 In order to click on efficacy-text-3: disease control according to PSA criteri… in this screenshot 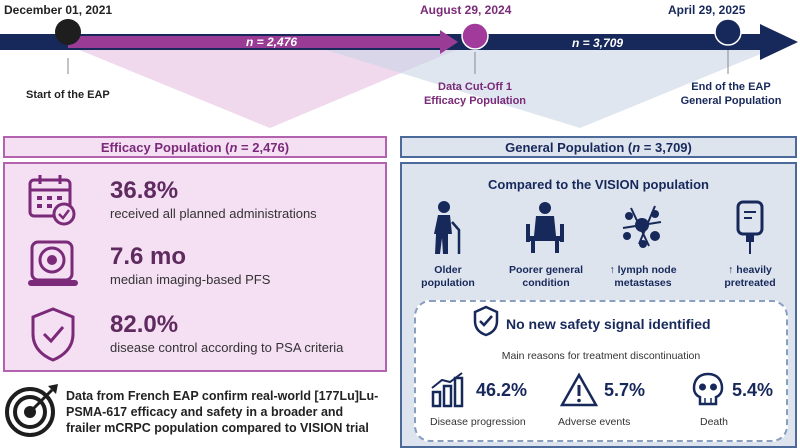, I will do `click(227, 347)`.